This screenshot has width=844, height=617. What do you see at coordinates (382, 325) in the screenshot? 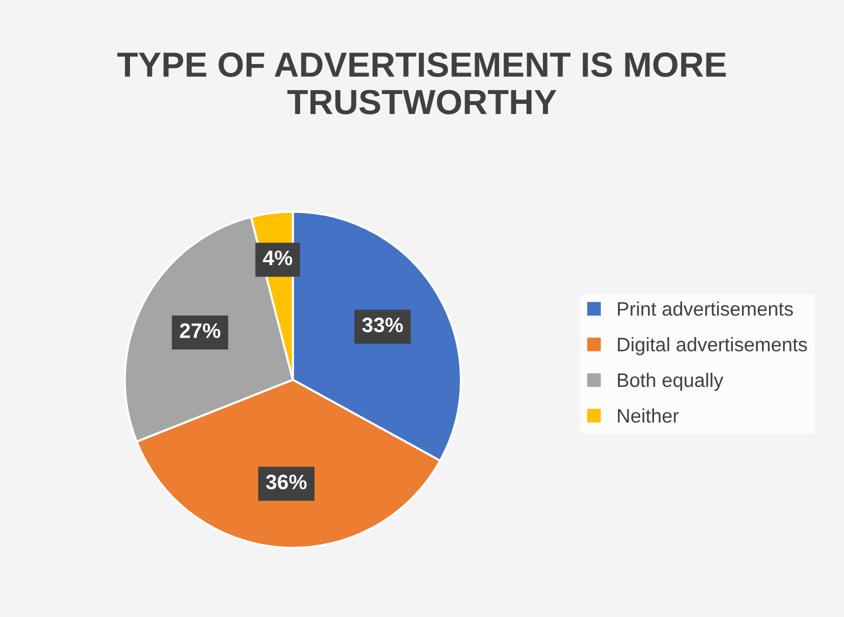
I see `data-label: 33%` at bounding box center [382, 325].